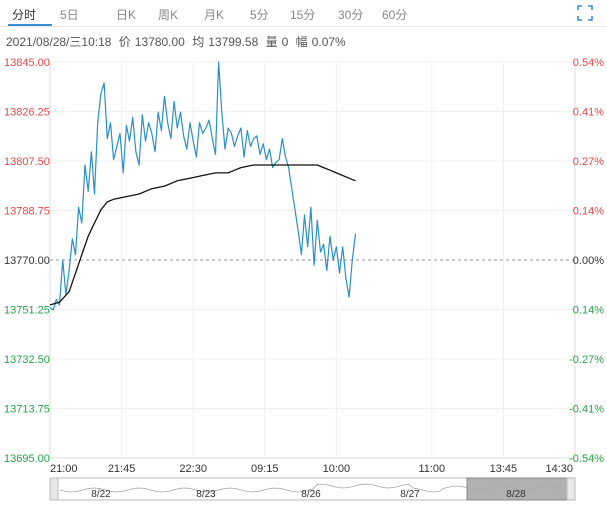 This screenshot has width=607, height=505. What do you see at coordinates (311, 494) in the screenshot?
I see `navigator-label: 8/26` at bounding box center [311, 494].